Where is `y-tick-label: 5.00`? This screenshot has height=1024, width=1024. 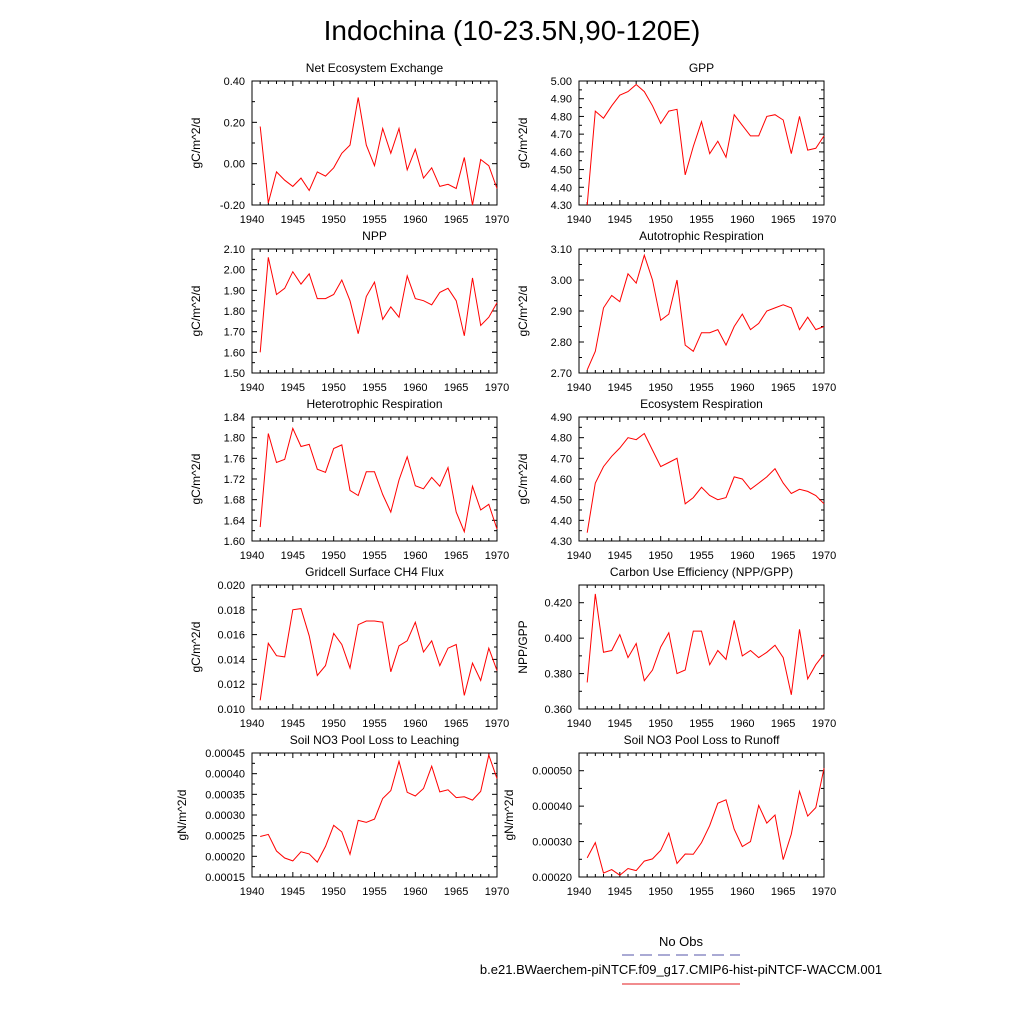
y-tick-label: 5.00 is located at coordinates (561, 82).